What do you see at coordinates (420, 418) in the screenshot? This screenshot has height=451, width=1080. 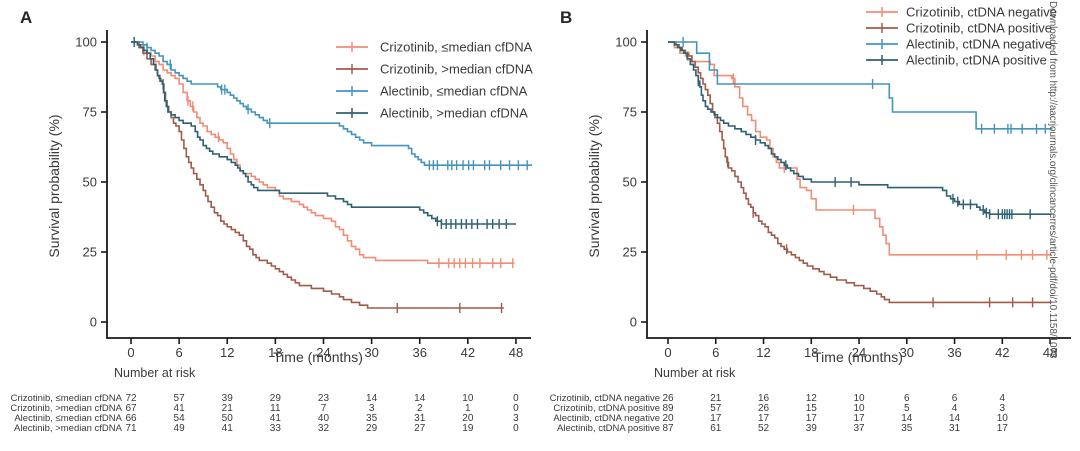 I see `risk-count: 31` at bounding box center [420, 418].